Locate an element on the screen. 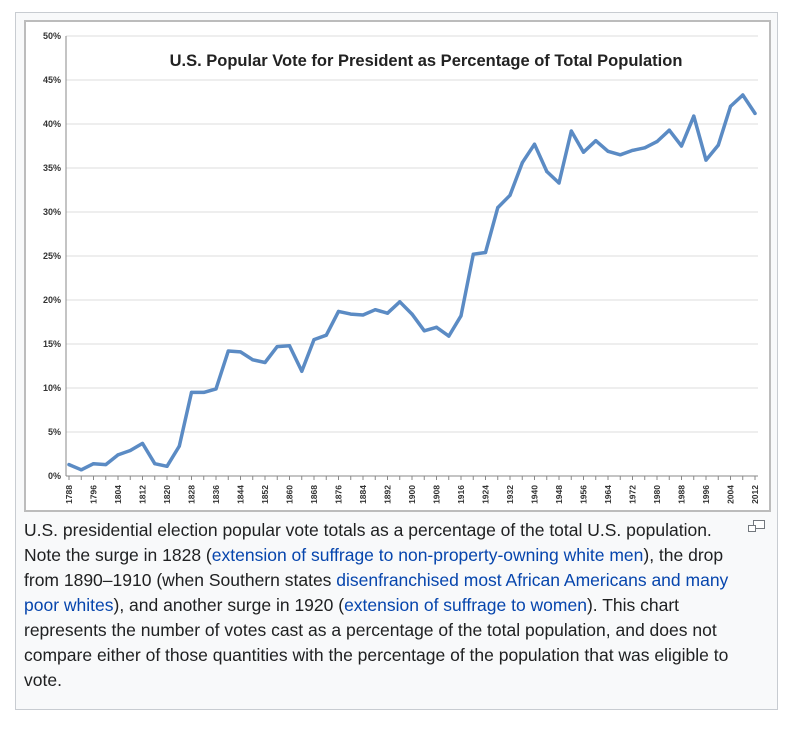  x-tick-label: 1964 is located at coordinates (608, 494).